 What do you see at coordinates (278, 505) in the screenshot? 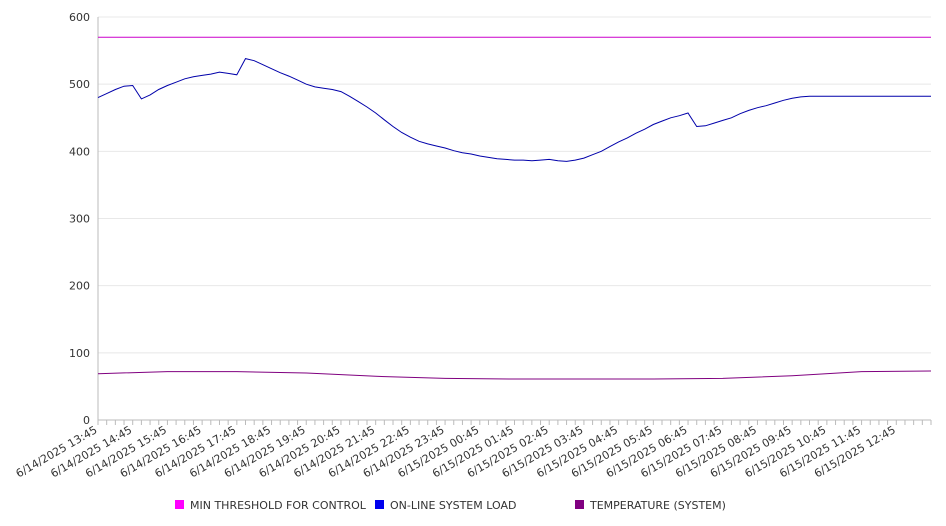
I see `legend-label-0: MIN THRESHOLD FOR CONTROL` at bounding box center [278, 505].